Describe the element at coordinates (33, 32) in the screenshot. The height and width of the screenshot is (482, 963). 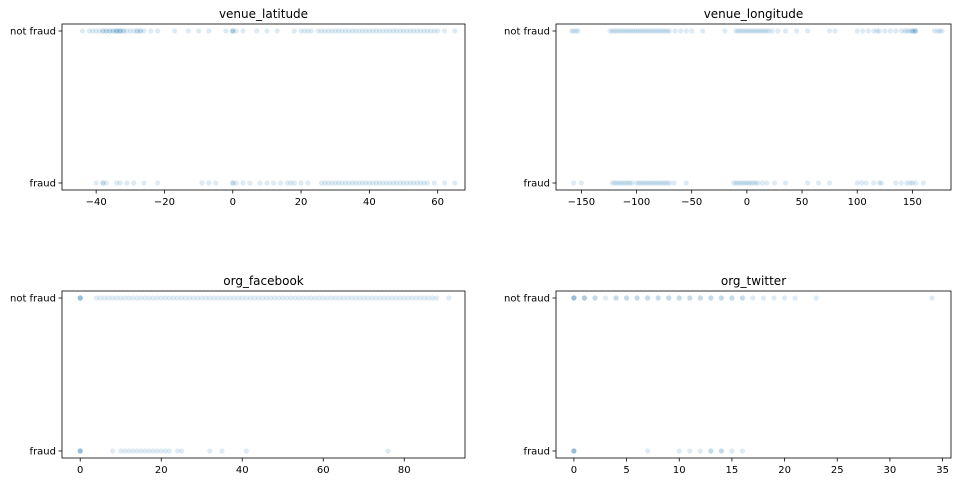
I see `y-tick-label: not fraud` at that location.